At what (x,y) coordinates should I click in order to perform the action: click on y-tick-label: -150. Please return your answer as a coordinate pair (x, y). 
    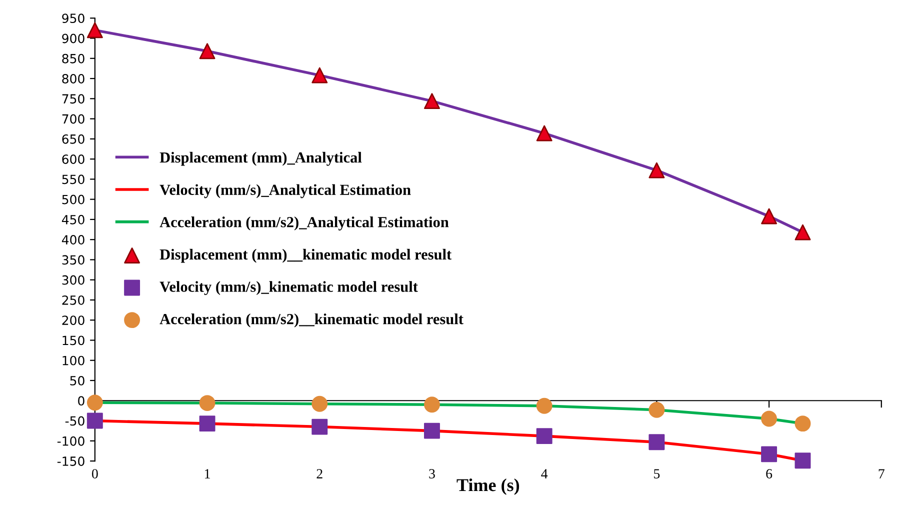
    Looking at the image, I should click on (70, 461).